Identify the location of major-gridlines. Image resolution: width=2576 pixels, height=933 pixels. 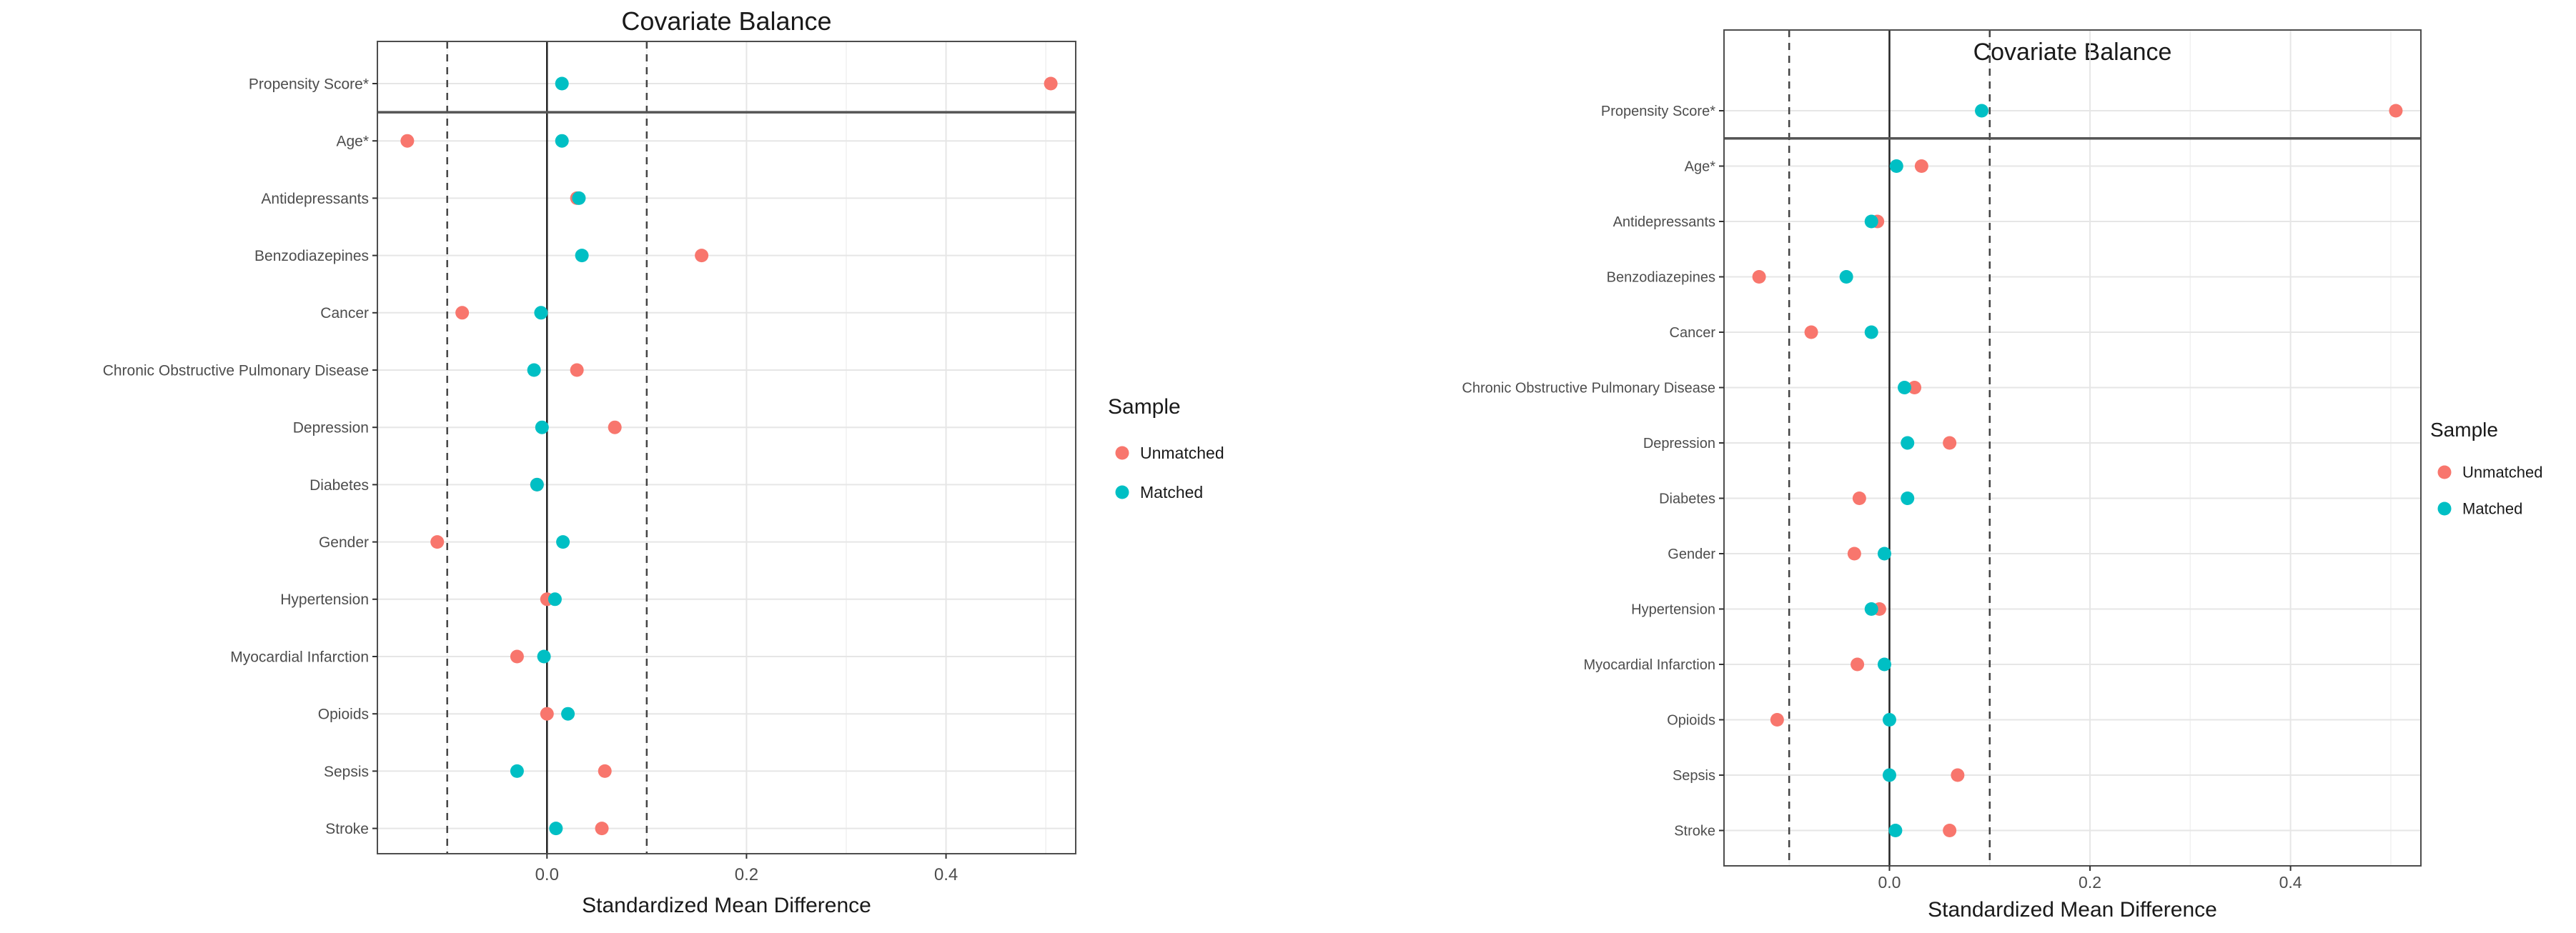
(746, 447).